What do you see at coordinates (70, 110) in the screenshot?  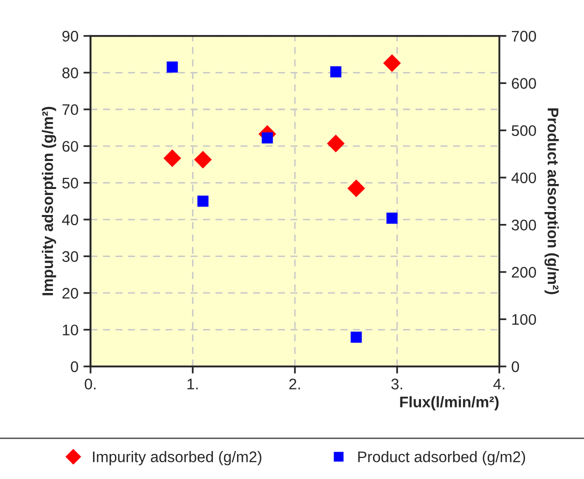 I see `y-tick-label: 70` at bounding box center [70, 110].